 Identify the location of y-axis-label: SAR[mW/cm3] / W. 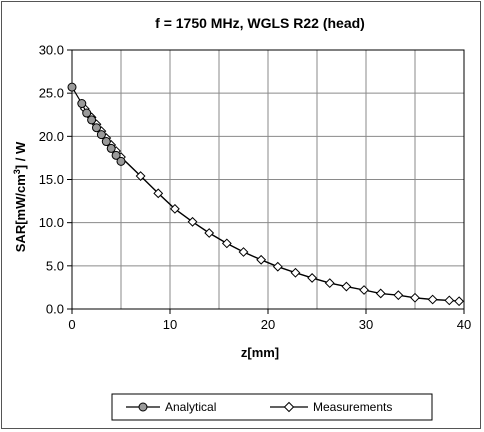
(20, 196).